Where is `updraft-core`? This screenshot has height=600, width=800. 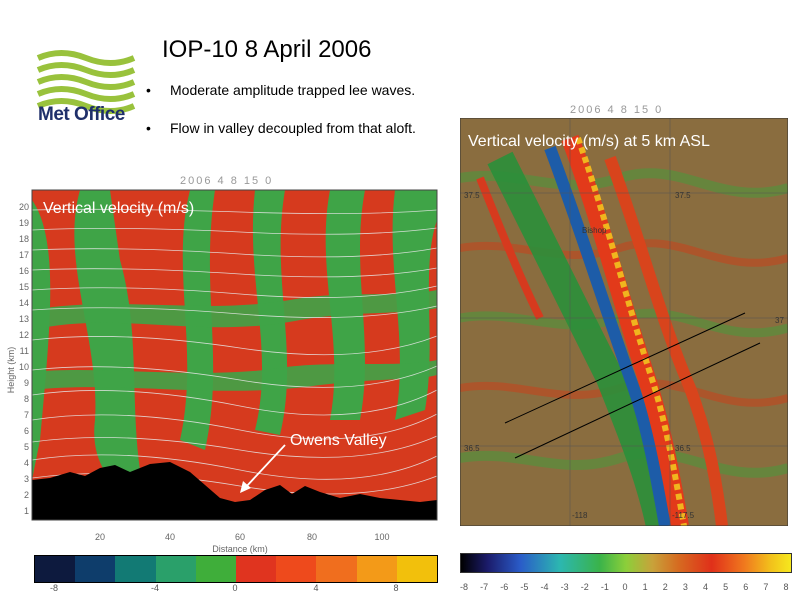 updraft-core is located at coordinates (631, 331).